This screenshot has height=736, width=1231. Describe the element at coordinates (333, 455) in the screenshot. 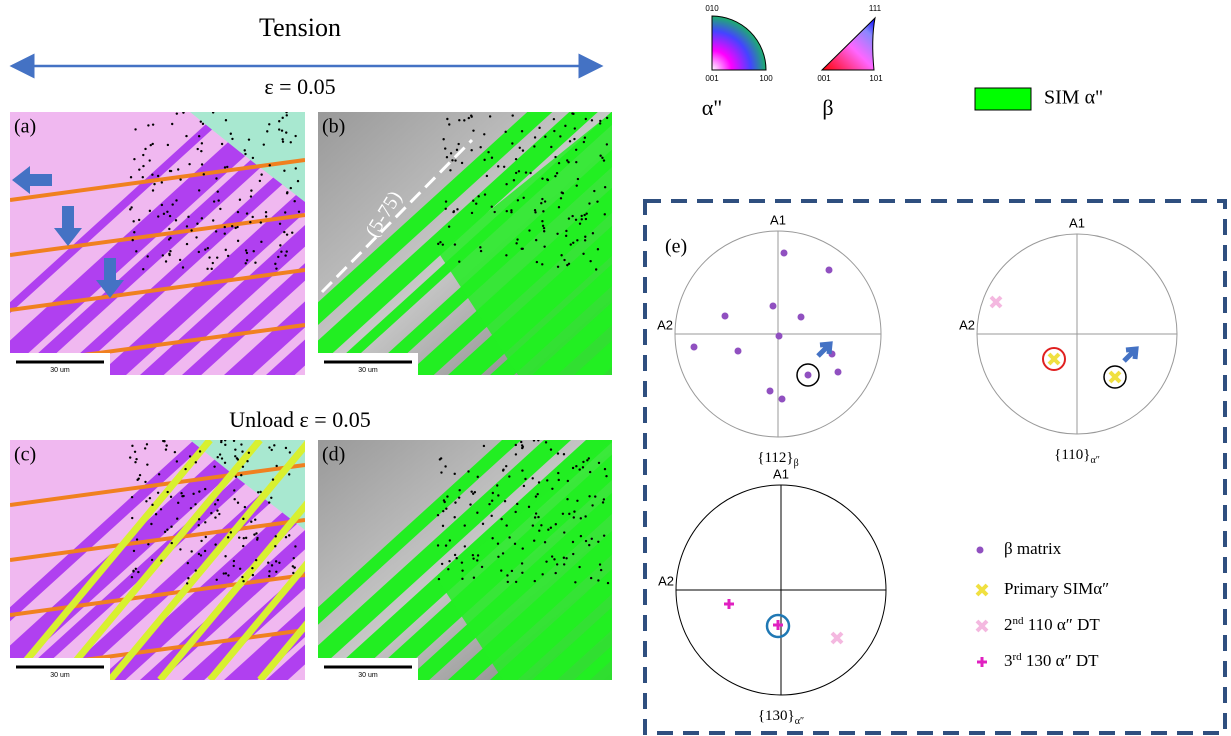

I see `panel-label: (d)` at that location.